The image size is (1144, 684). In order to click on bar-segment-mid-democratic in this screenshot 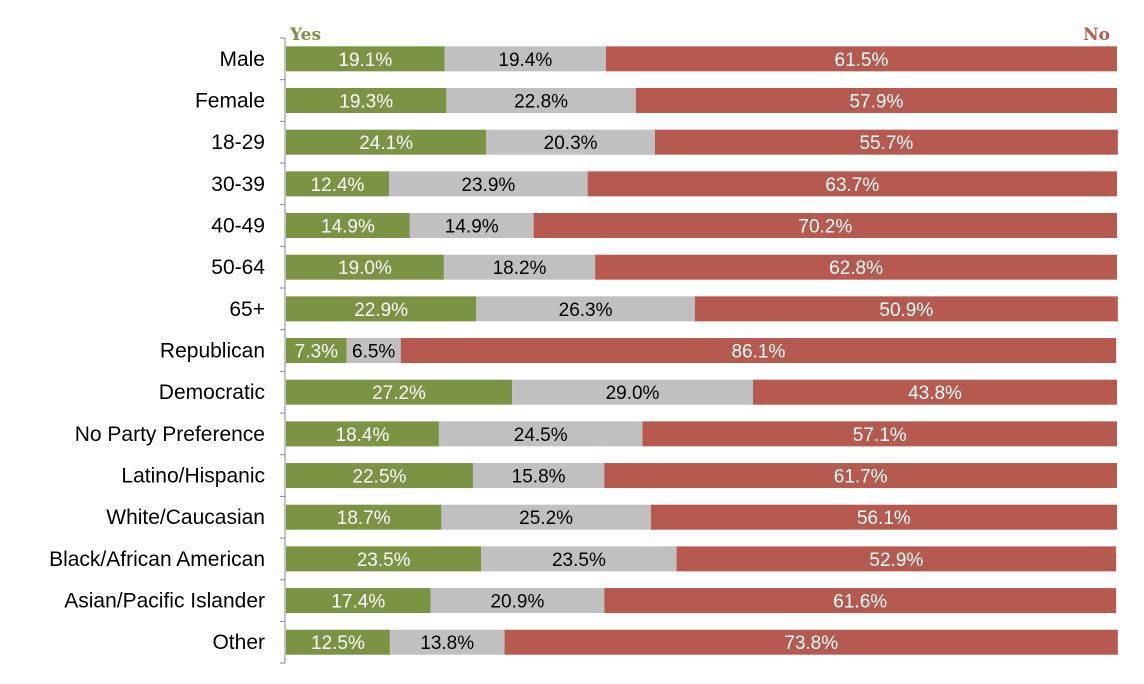, I will do `click(633, 392)`.